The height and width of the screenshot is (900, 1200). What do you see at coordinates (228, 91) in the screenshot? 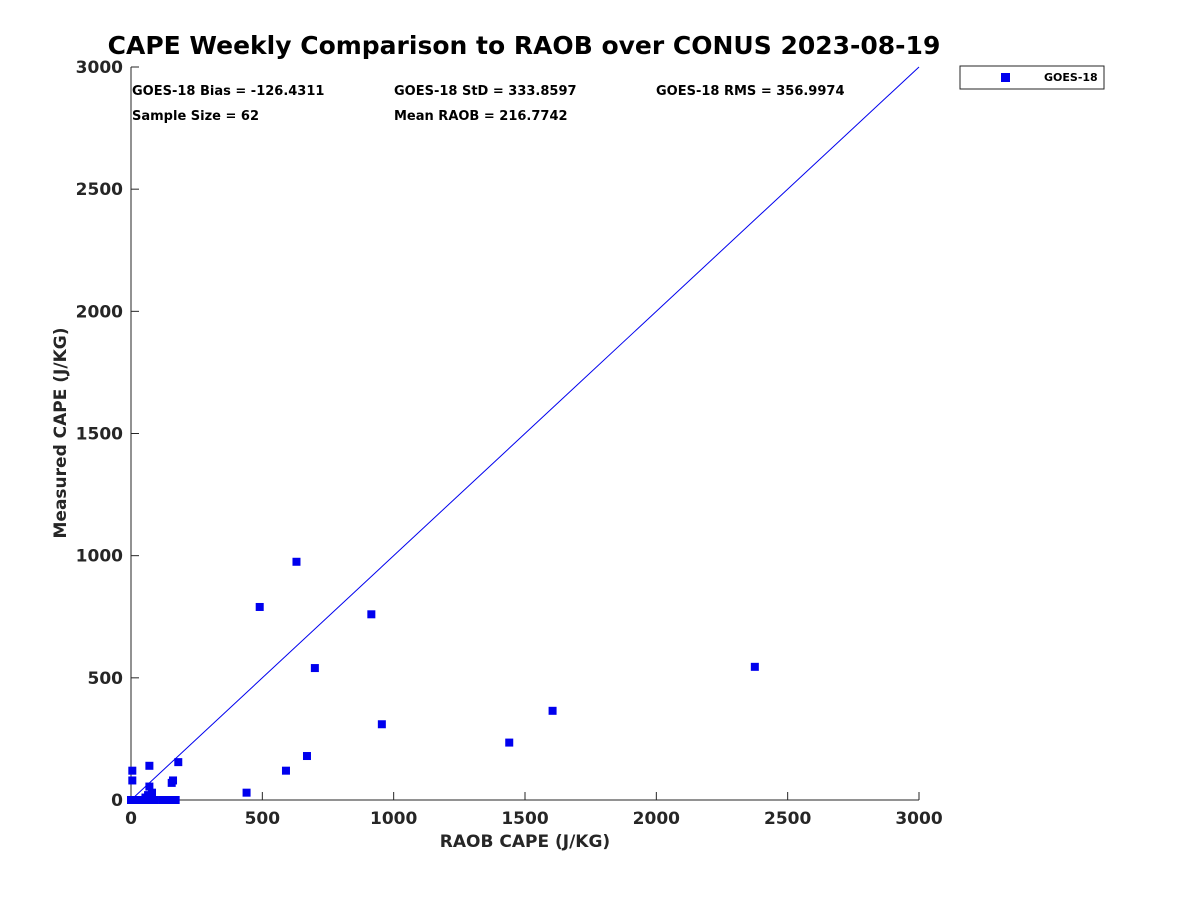
I see `bias-annotation: GOES-18 Bias = -126.4311` at bounding box center [228, 91].